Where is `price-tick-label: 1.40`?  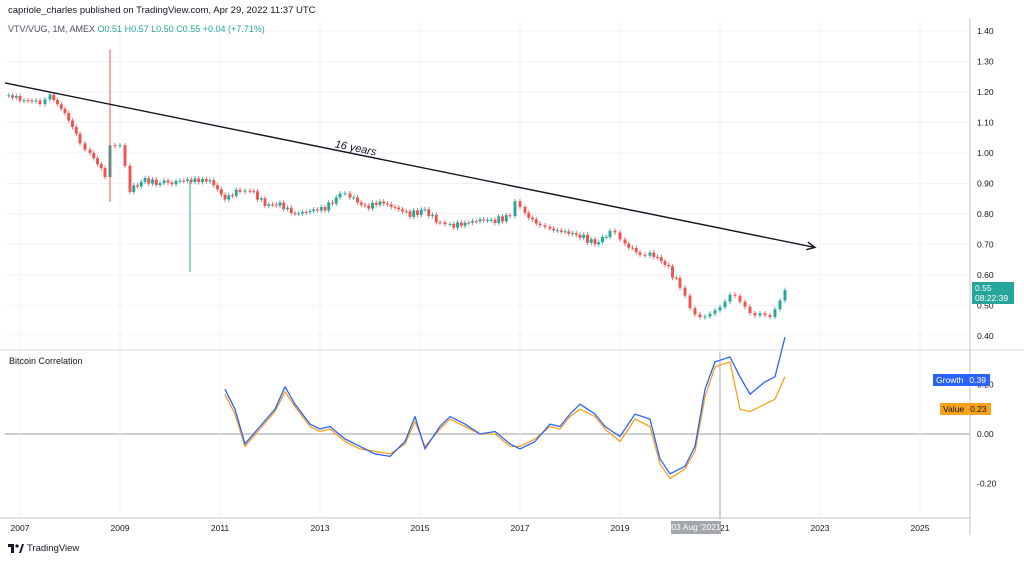 price-tick-label: 1.40 is located at coordinates (985, 31).